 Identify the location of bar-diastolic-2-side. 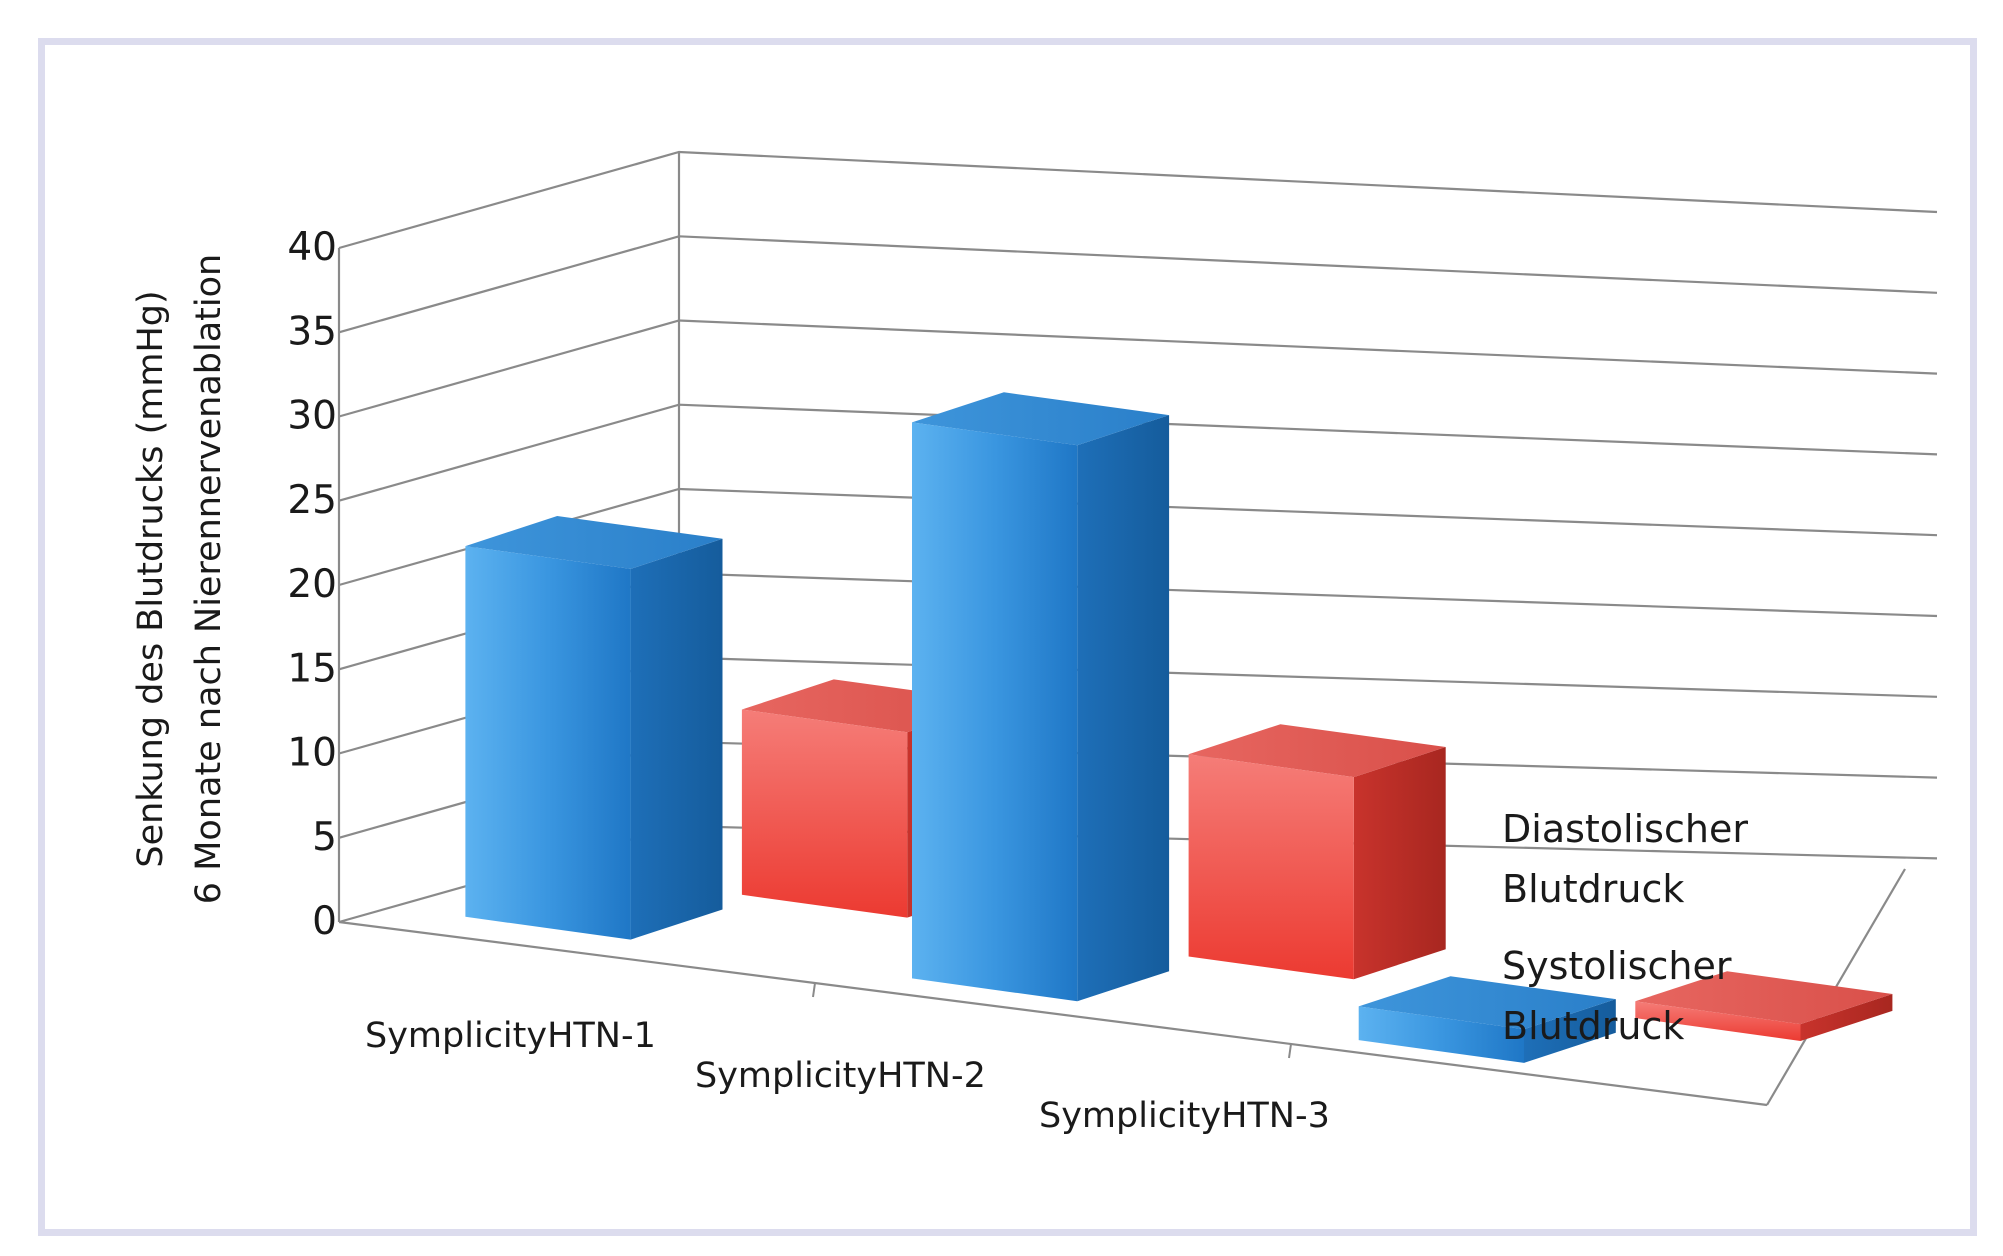
(1399, 863).